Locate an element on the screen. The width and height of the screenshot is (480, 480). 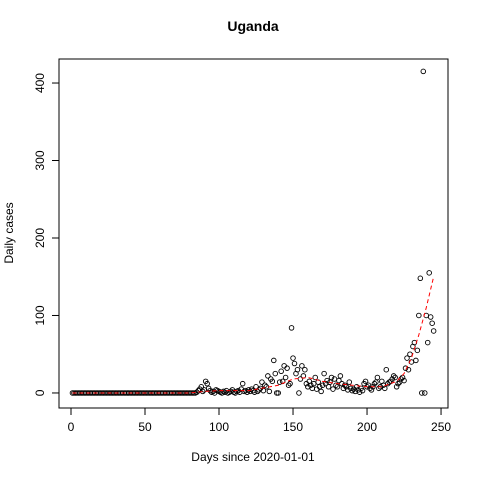
x-axis-label: Days since 2020-01-01 is located at coordinates (253, 457).